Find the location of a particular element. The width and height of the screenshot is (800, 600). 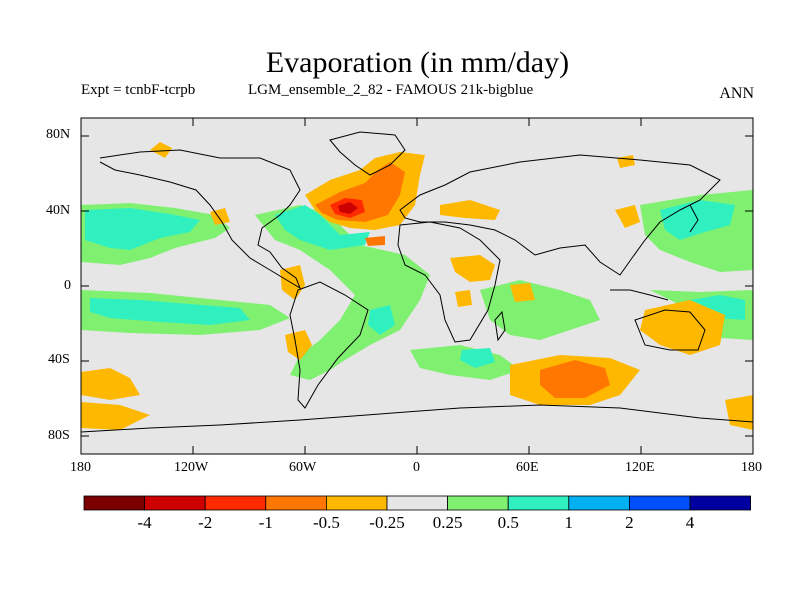

contour-cyan-north-atlantic is located at coordinates (322, 227).